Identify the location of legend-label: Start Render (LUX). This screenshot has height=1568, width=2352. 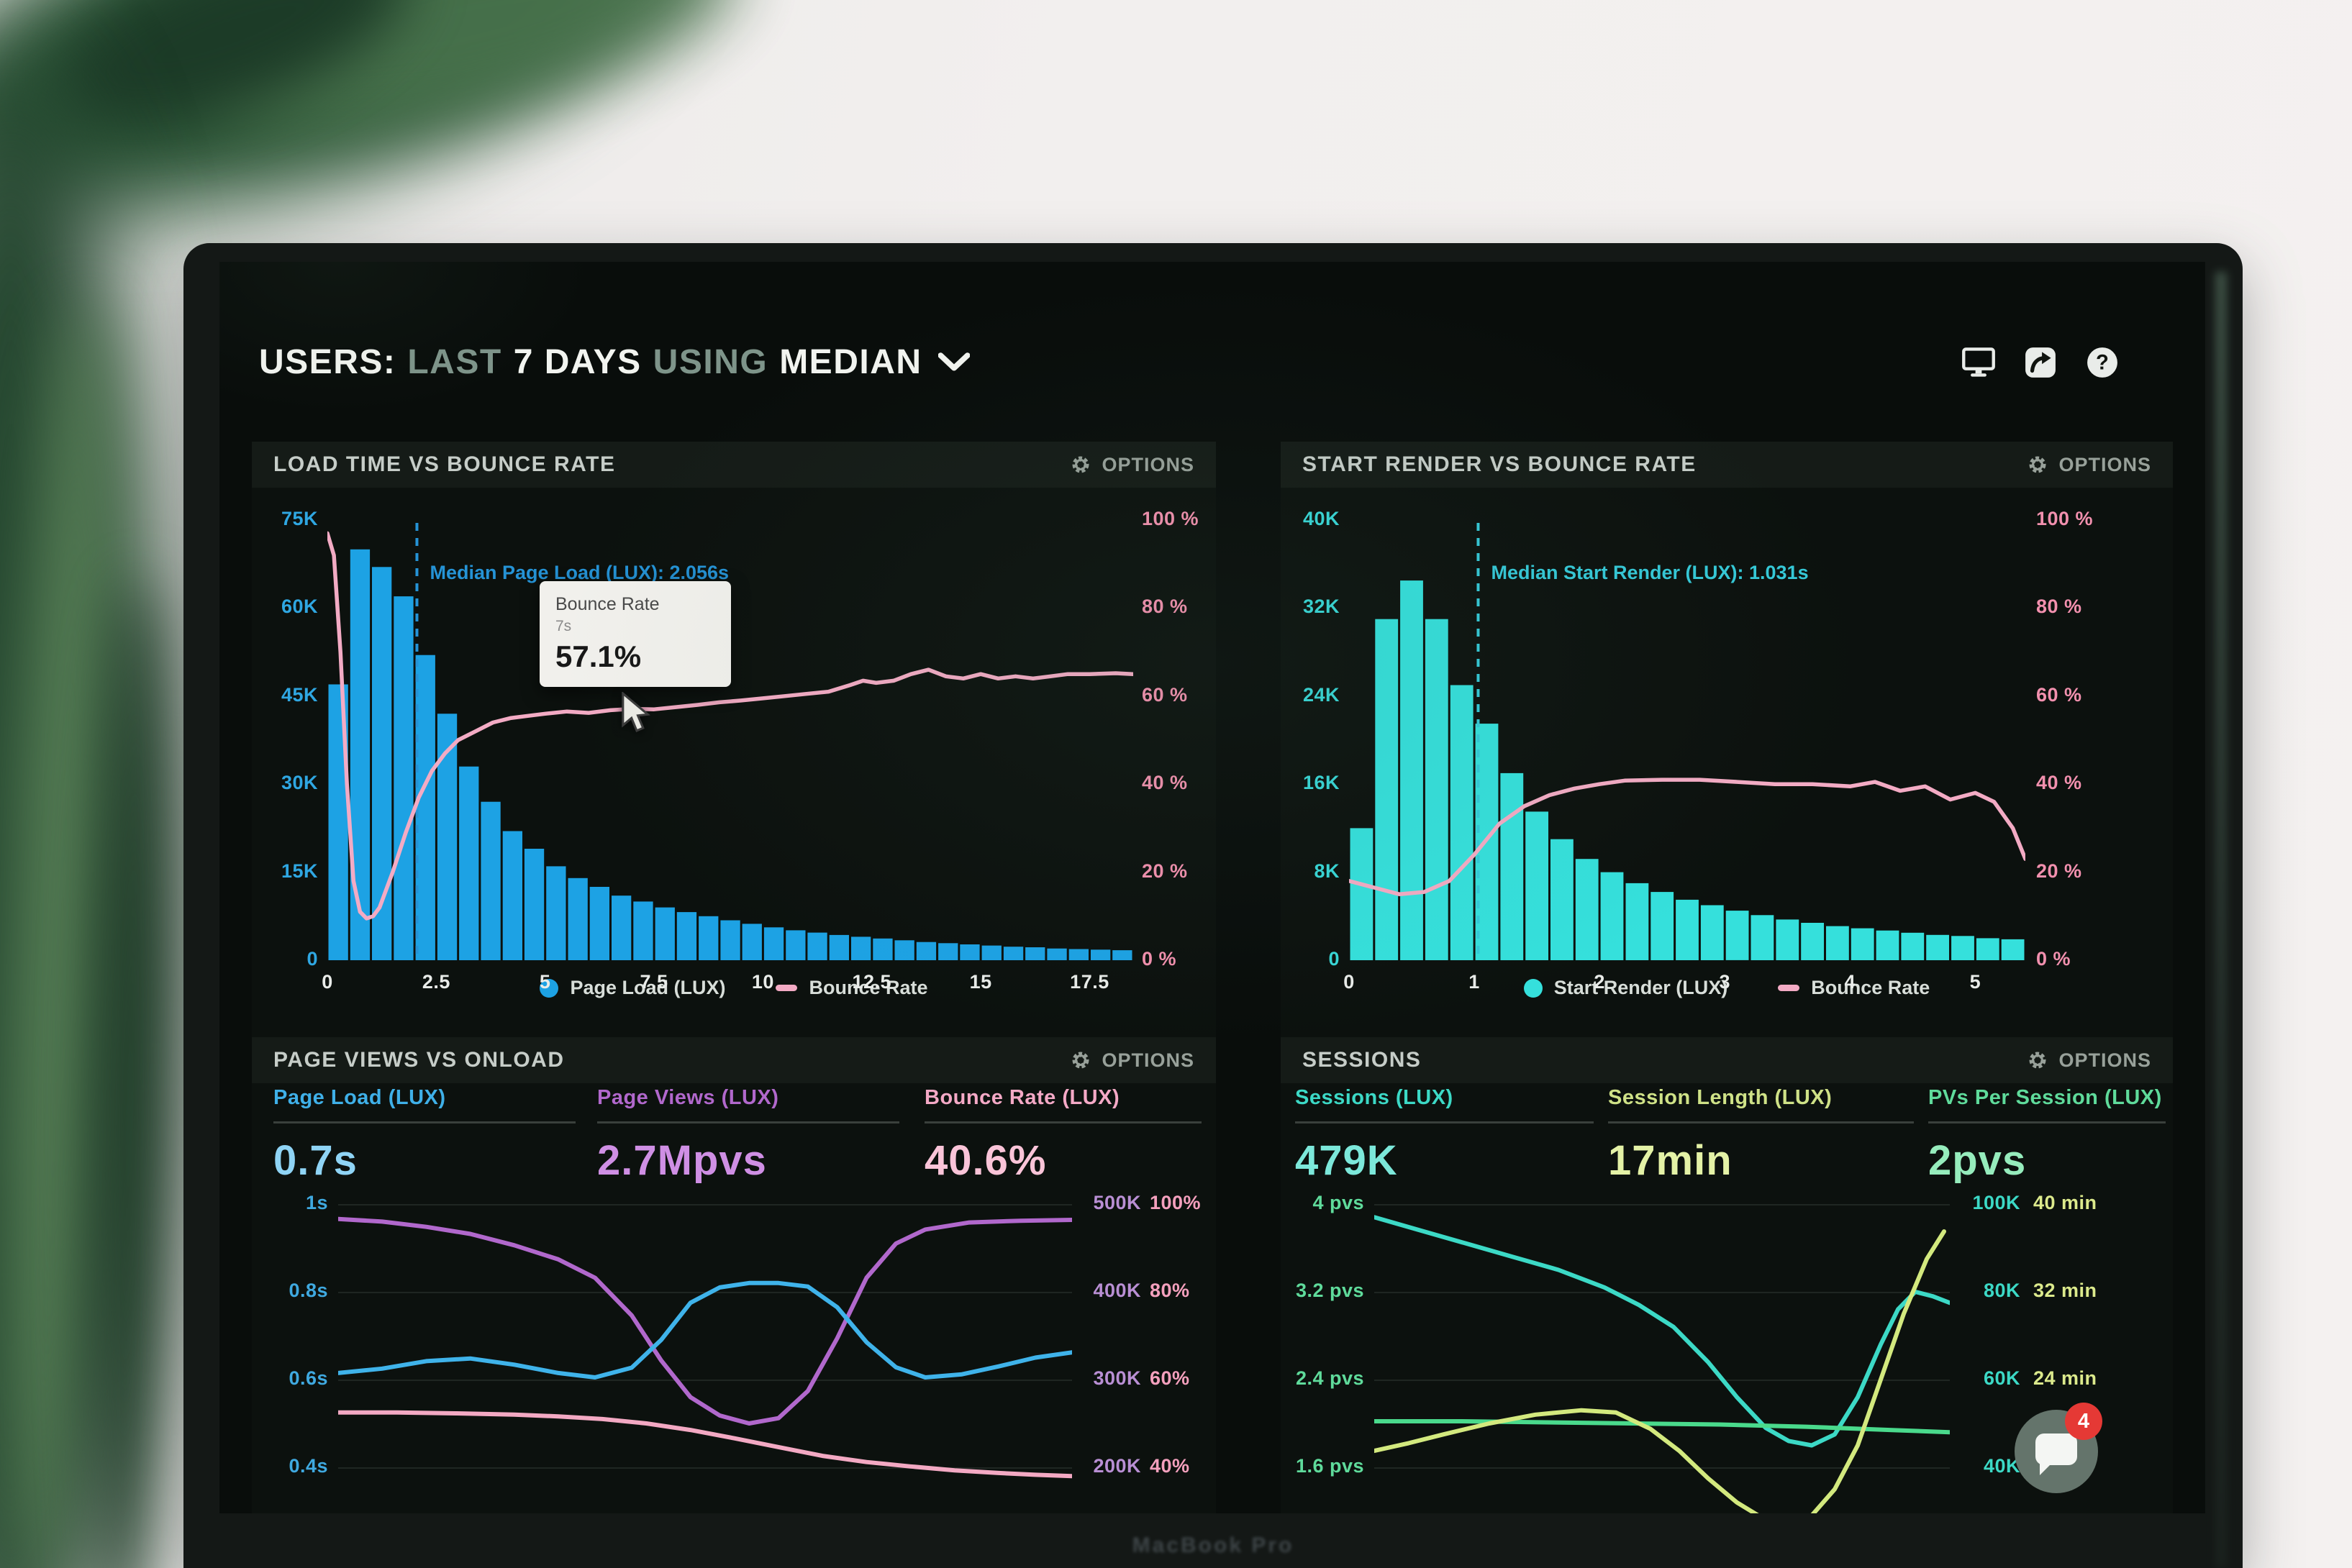
(1640, 988).